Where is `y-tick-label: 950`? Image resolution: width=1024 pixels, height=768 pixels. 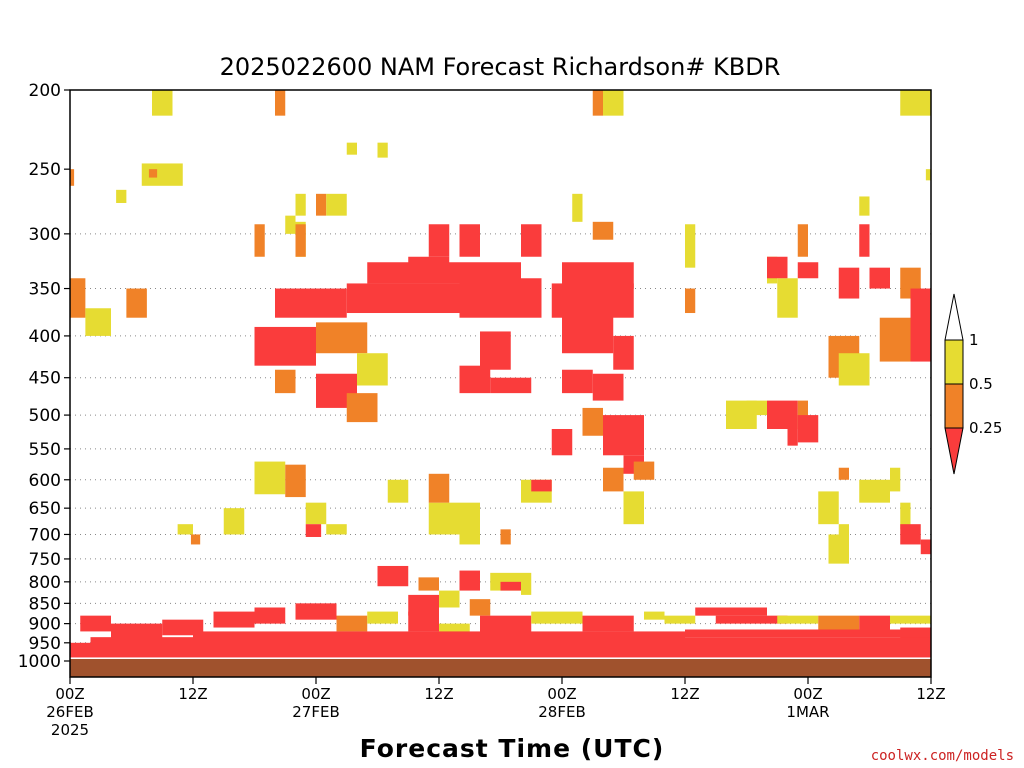 y-tick-label: 950 is located at coordinates (45, 644).